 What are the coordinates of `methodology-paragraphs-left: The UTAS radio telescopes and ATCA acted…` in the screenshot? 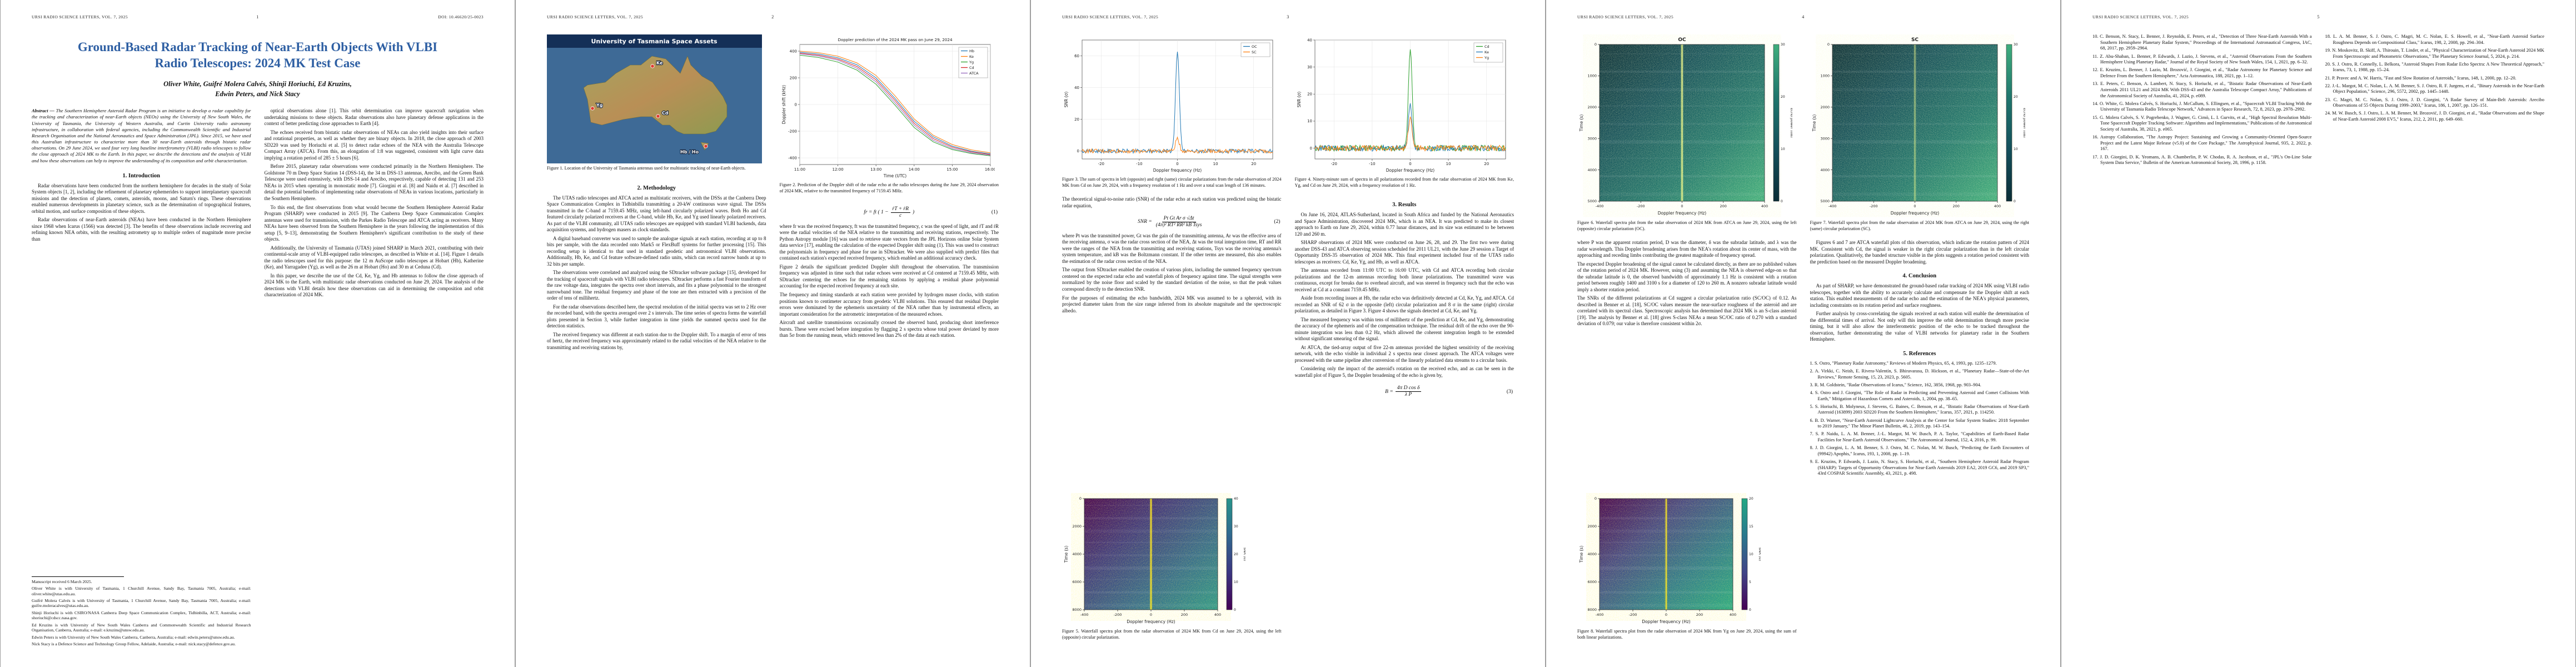 It's located at (656, 274).